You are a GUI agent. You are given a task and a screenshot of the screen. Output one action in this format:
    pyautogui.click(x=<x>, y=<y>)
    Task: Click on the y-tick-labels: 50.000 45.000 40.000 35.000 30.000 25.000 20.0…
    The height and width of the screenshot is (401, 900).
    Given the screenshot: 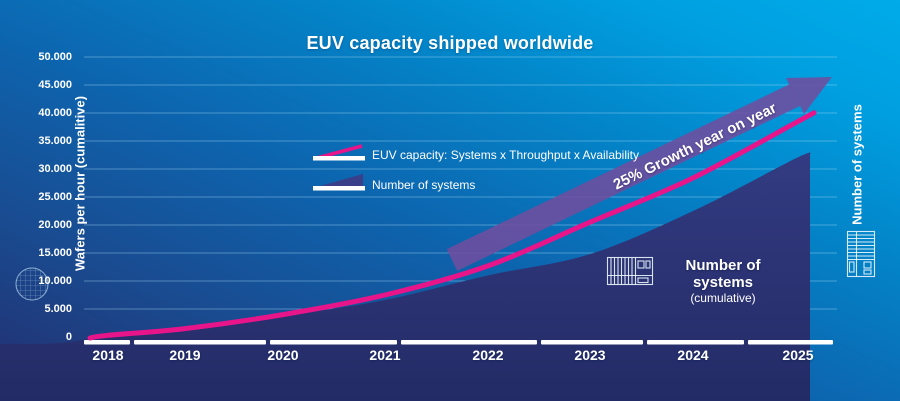 What is the action you would take?
    pyautogui.click(x=36, y=200)
    